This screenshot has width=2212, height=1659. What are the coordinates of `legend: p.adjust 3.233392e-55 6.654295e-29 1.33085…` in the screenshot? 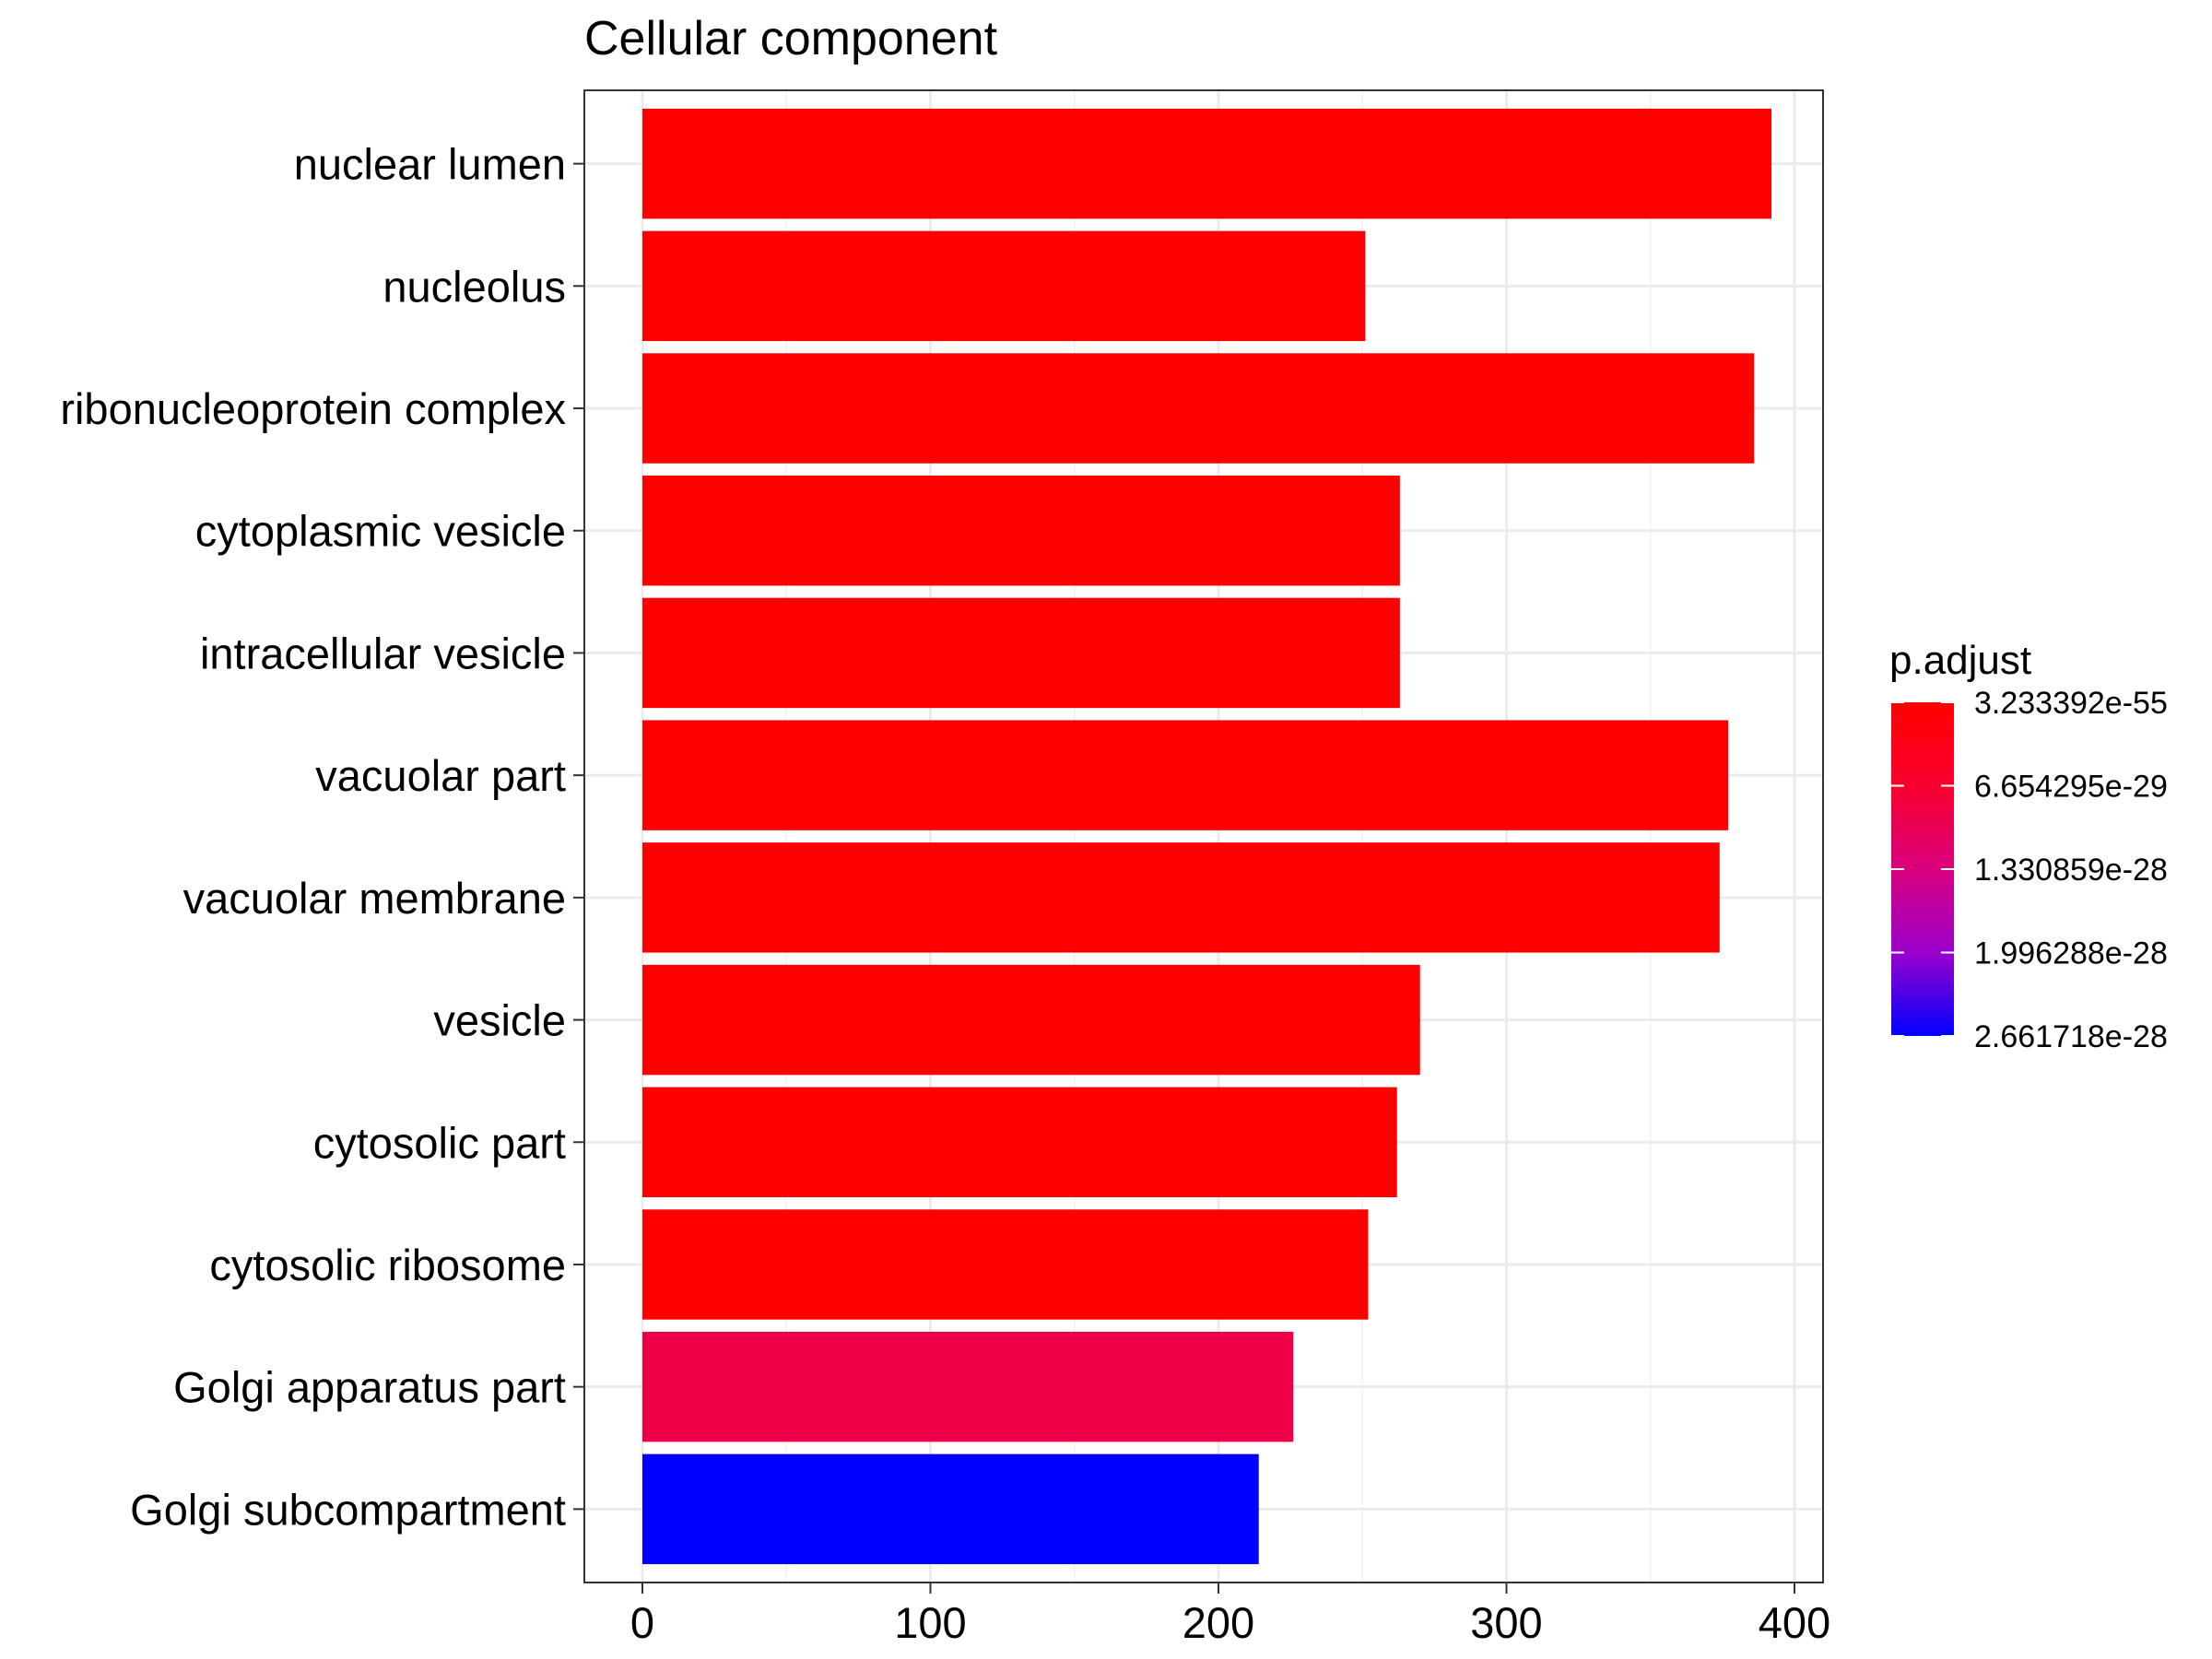 It's located at (2028, 846).